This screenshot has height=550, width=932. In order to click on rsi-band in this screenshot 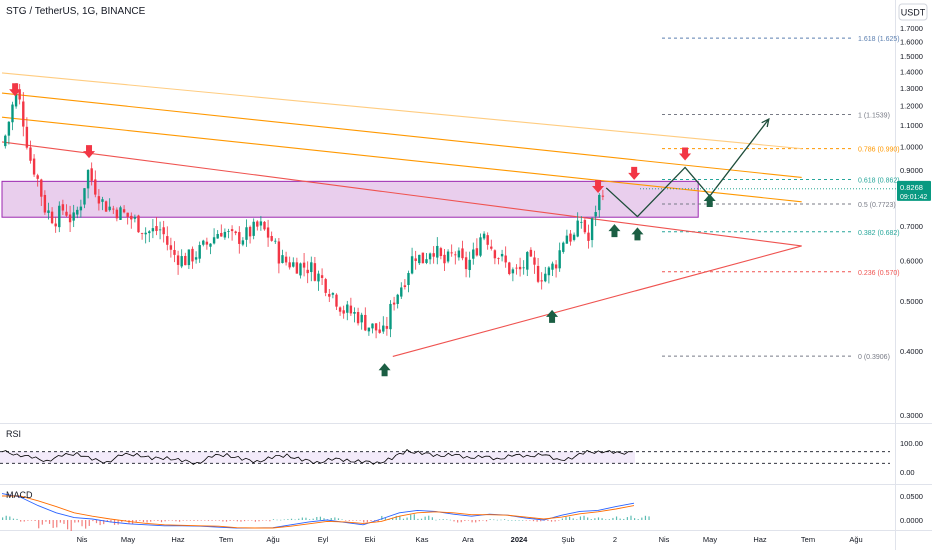, I will do `click(317, 457)`.